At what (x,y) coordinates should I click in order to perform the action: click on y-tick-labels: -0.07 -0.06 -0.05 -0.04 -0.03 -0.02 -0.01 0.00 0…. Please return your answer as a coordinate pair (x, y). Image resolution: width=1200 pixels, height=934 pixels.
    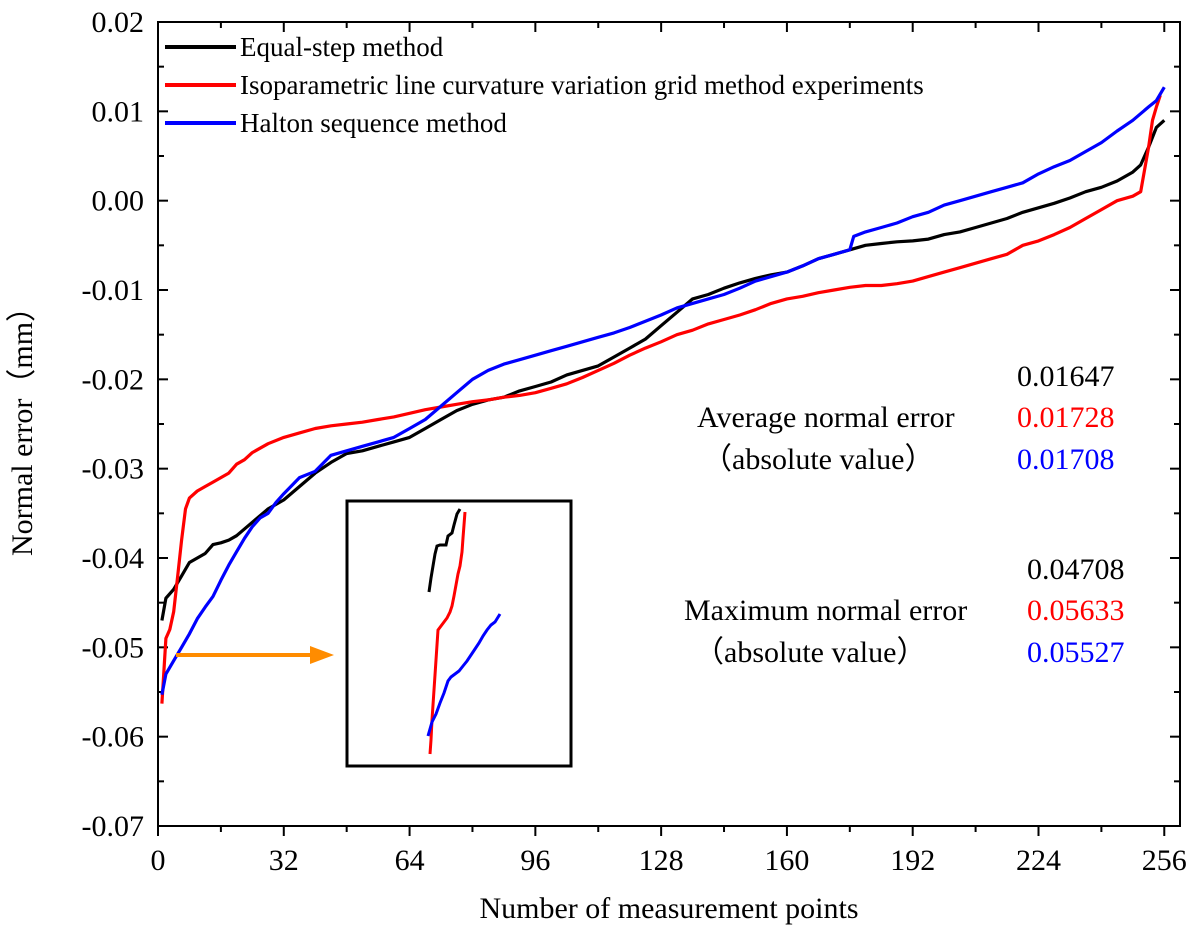
    Looking at the image, I should click on (113, 424).